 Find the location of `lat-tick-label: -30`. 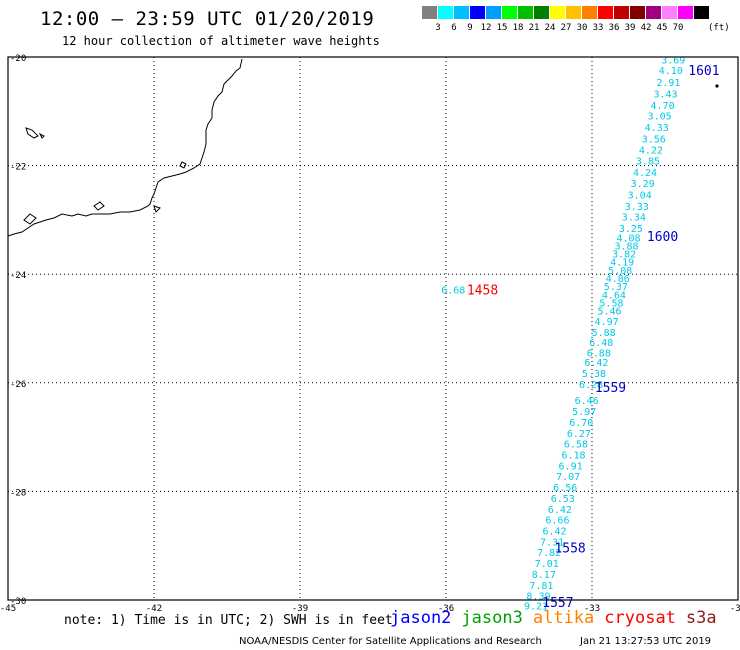

lat-tick-label: -30 is located at coordinates (18, 602).